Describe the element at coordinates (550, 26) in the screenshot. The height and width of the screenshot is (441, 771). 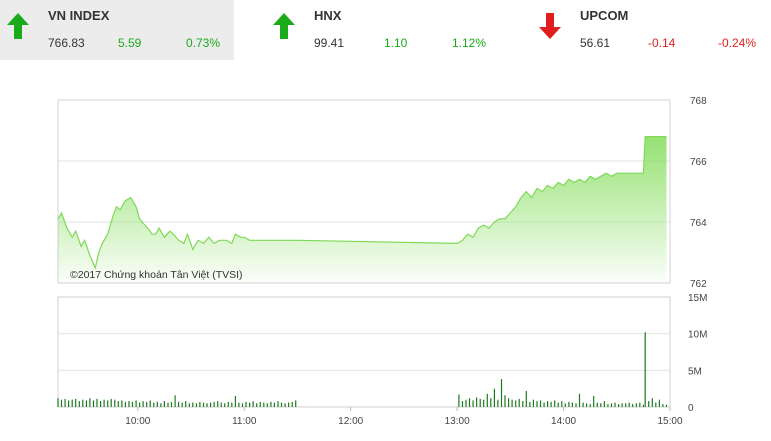
I see `arrow-down-icon` at that location.